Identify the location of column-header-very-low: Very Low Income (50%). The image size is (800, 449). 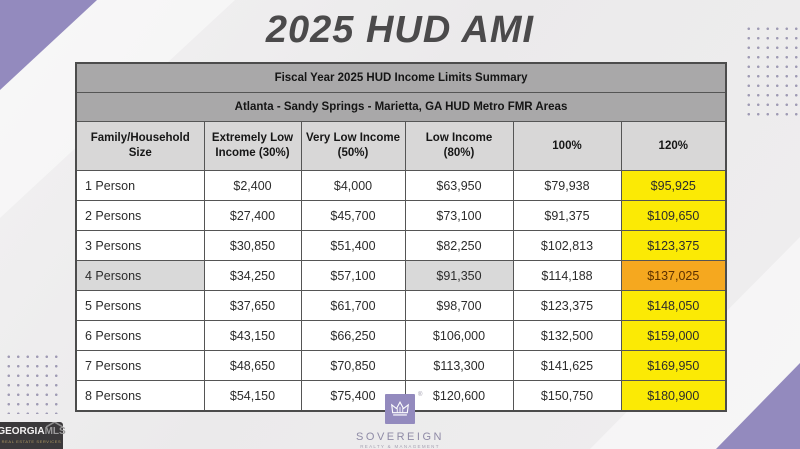
(353, 146).